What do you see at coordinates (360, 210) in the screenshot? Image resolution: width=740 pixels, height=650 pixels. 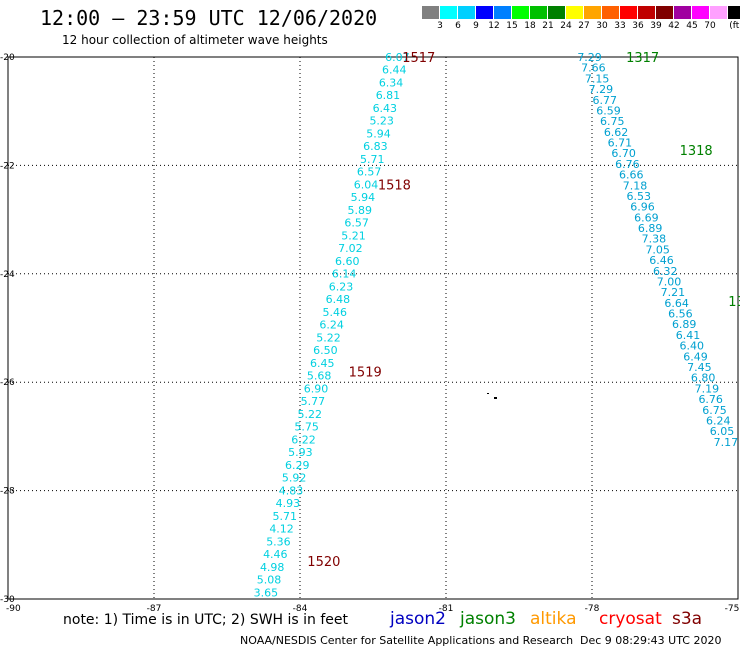 I see `swh-value: 5.89` at bounding box center [360, 210].